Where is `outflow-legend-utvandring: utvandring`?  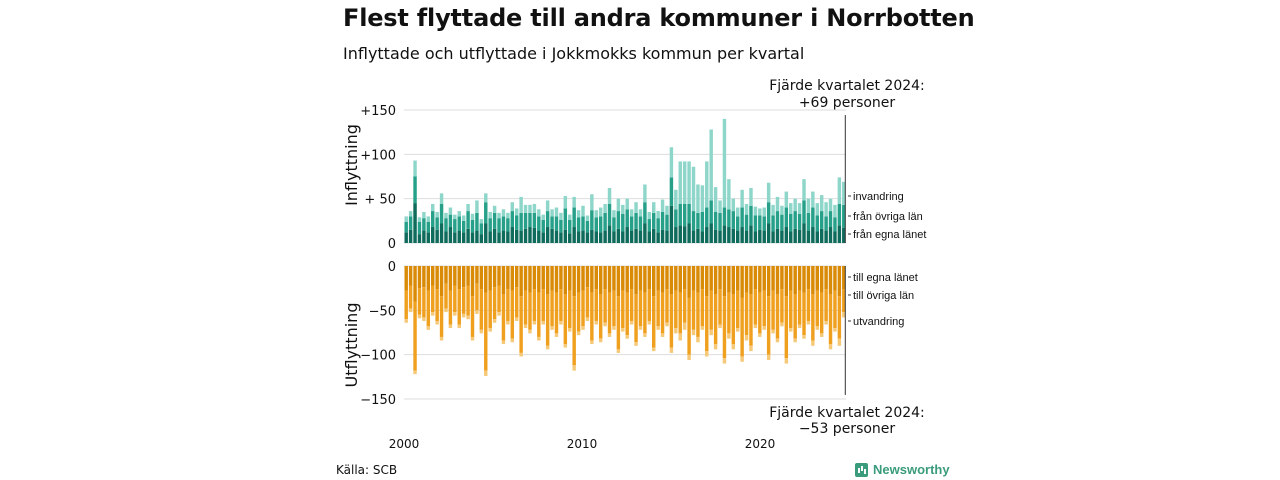 outflow-legend-utvandring: utvandring is located at coordinates (878, 322).